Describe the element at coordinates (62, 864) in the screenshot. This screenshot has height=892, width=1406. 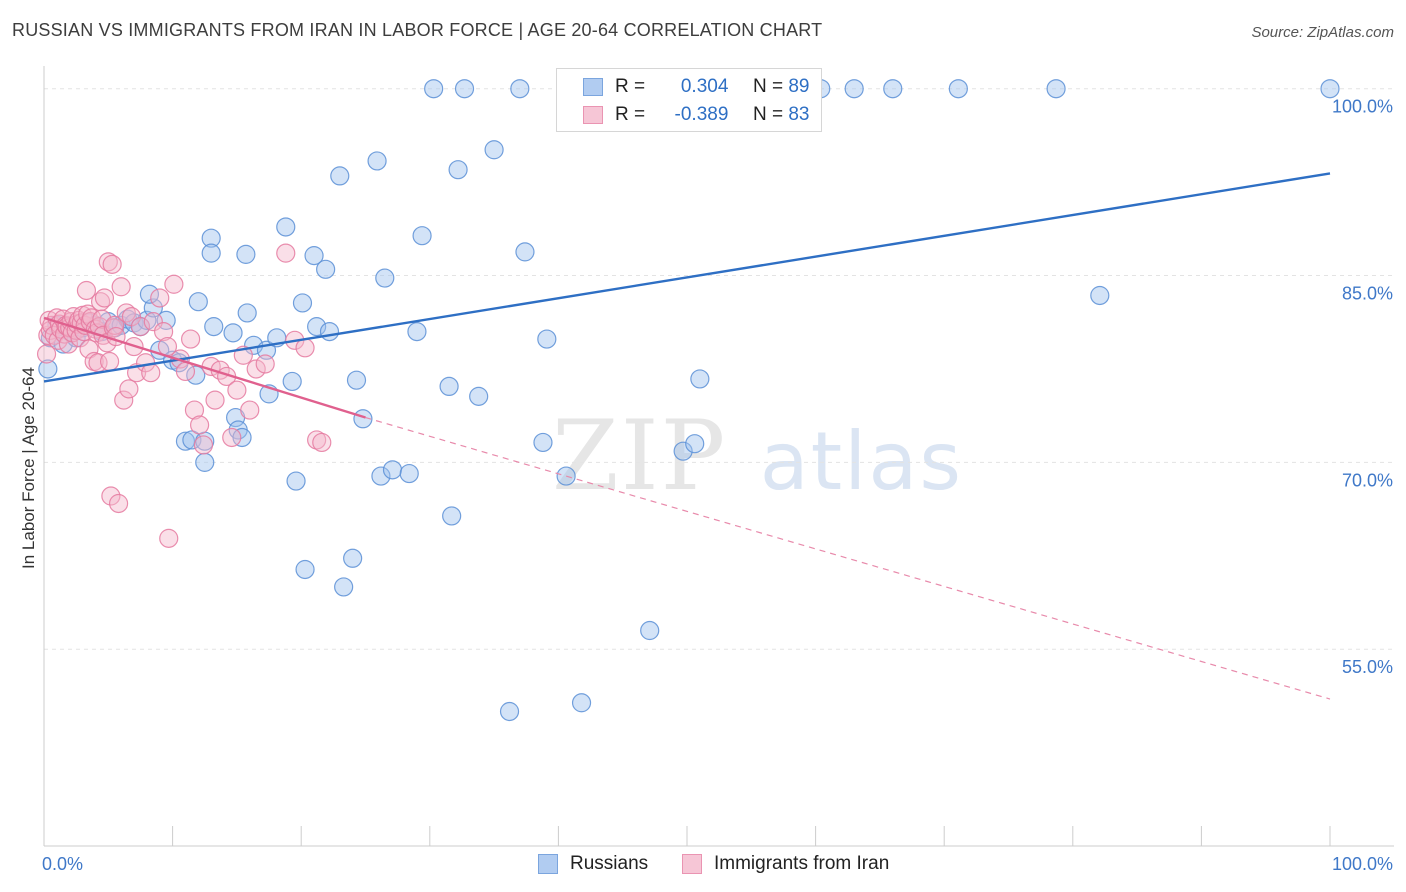
I see `x-tick-label: 0.0%` at that location.